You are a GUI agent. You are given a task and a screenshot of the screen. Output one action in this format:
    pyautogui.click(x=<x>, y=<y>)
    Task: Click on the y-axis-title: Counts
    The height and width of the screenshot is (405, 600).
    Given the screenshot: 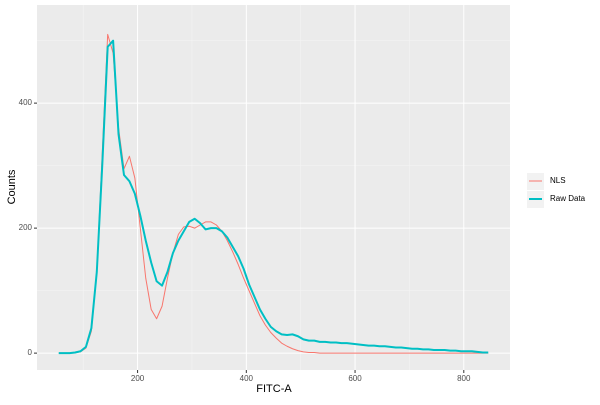 What is the action you would take?
    pyautogui.click(x=12, y=186)
    